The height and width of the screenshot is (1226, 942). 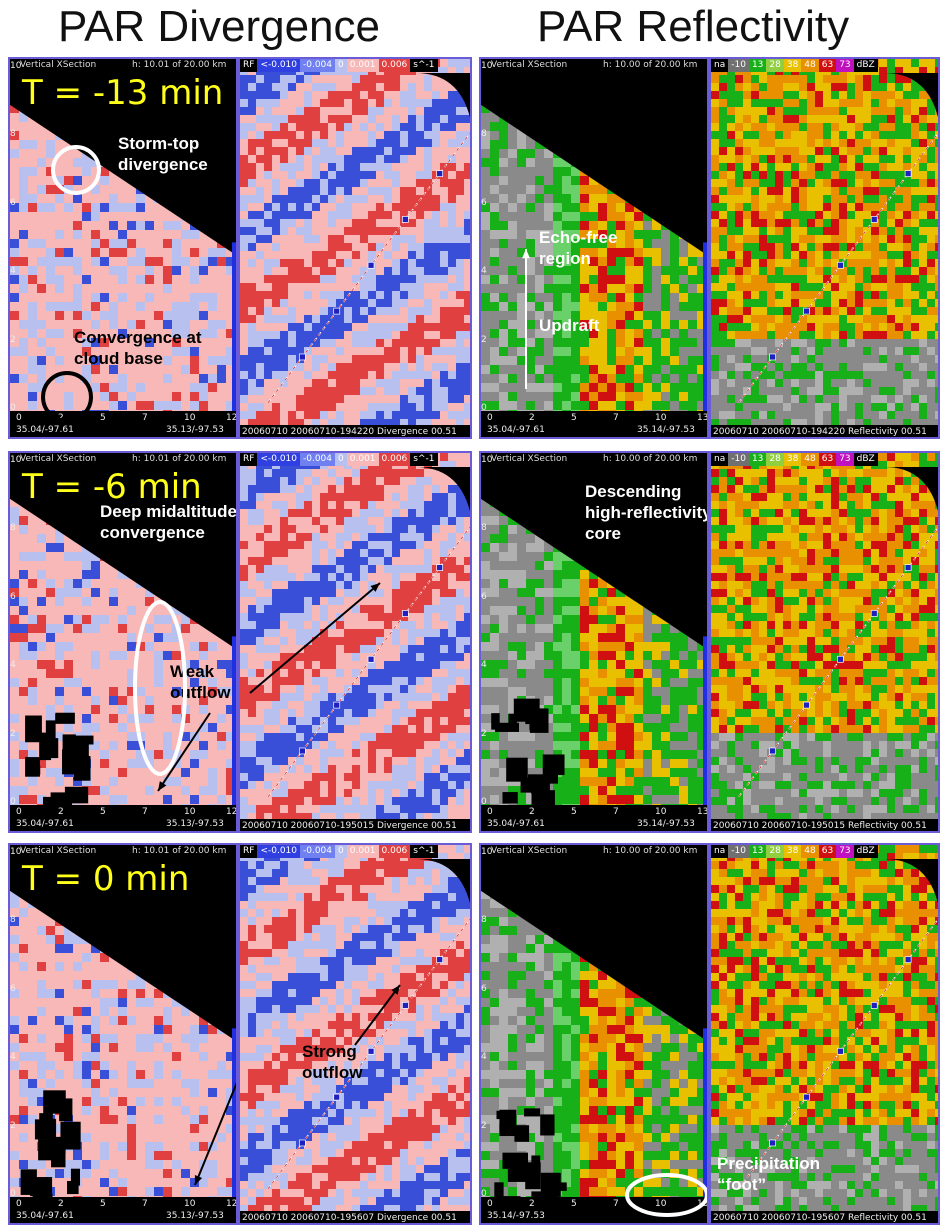 What do you see at coordinates (123, 1034) in the screenshot?
I see `divergence-xsec-field` at bounding box center [123, 1034].